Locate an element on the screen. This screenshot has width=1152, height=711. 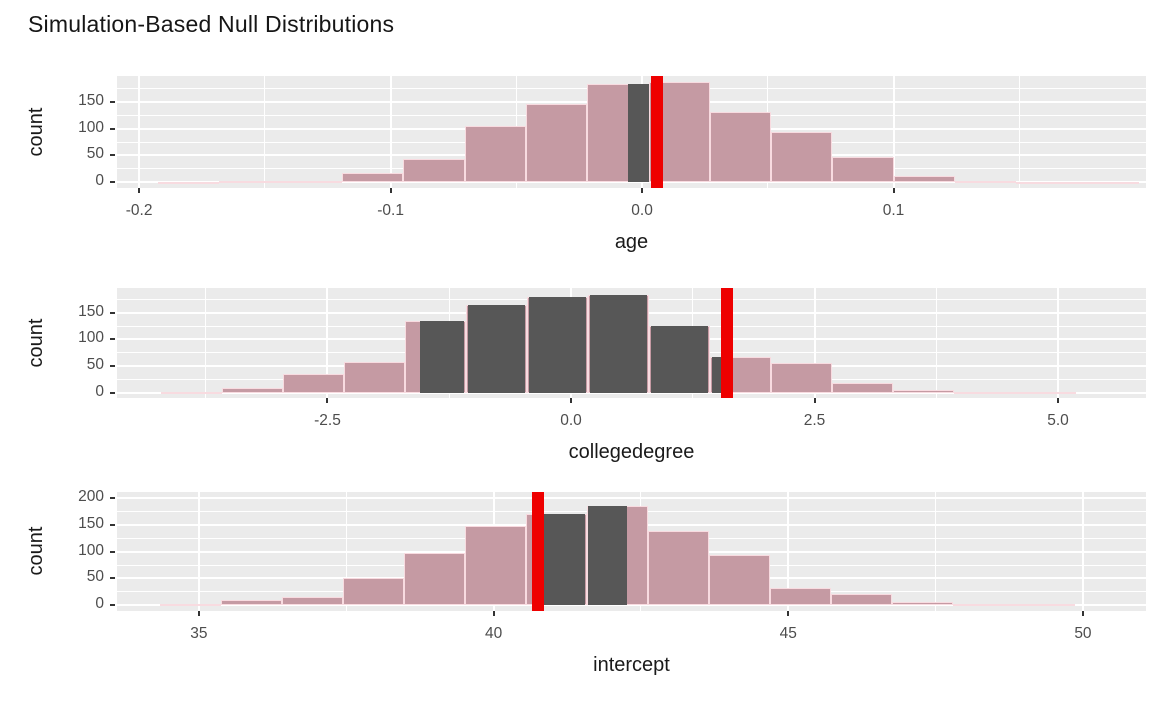
x-tick-label: 0.1 is located at coordinates (893, 210).